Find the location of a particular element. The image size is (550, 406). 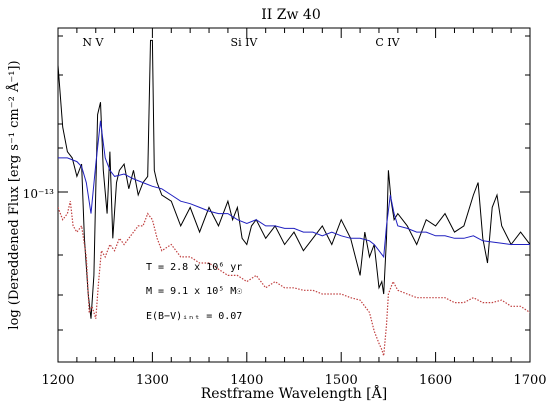

line-label-0: N V is located at coordinates (93, 42).